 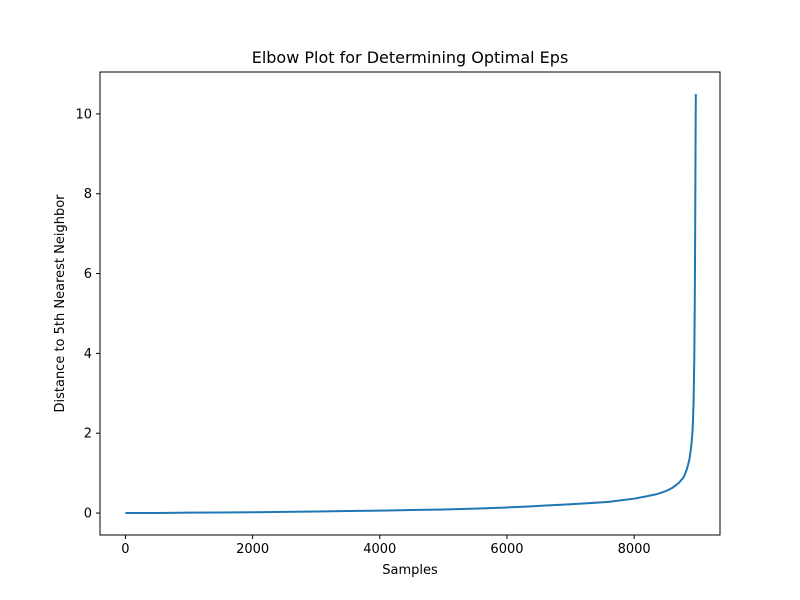 I want to click on y-tick-label: 6, so click(x=88, y=274).